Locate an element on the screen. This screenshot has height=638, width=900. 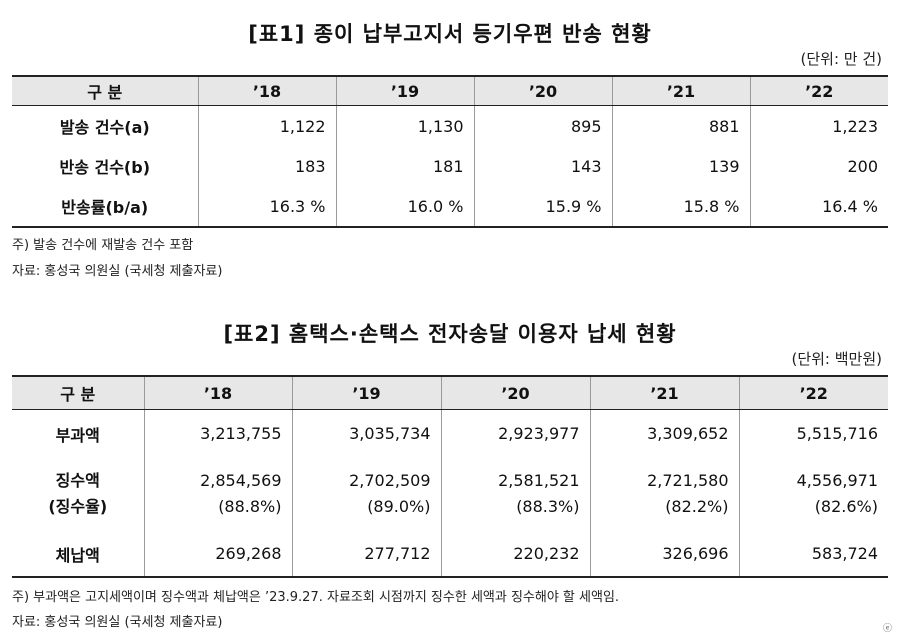
table-row: 발송 건수(a) 1,122 1,130 895 881 1,223 is located at coordinates (450, 125).